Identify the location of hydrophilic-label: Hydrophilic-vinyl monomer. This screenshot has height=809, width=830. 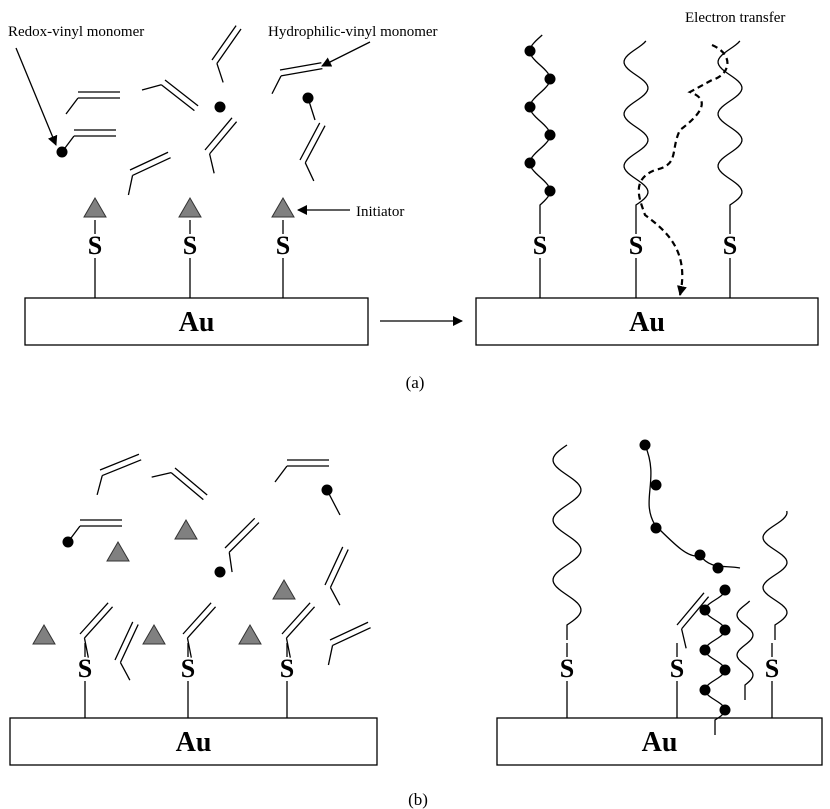
(353, 32).